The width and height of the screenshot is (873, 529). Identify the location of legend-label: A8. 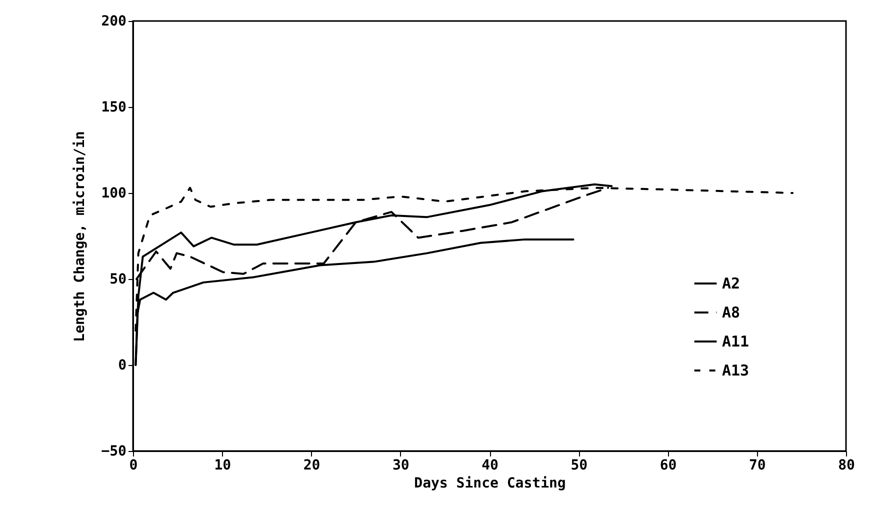
(731, 313).